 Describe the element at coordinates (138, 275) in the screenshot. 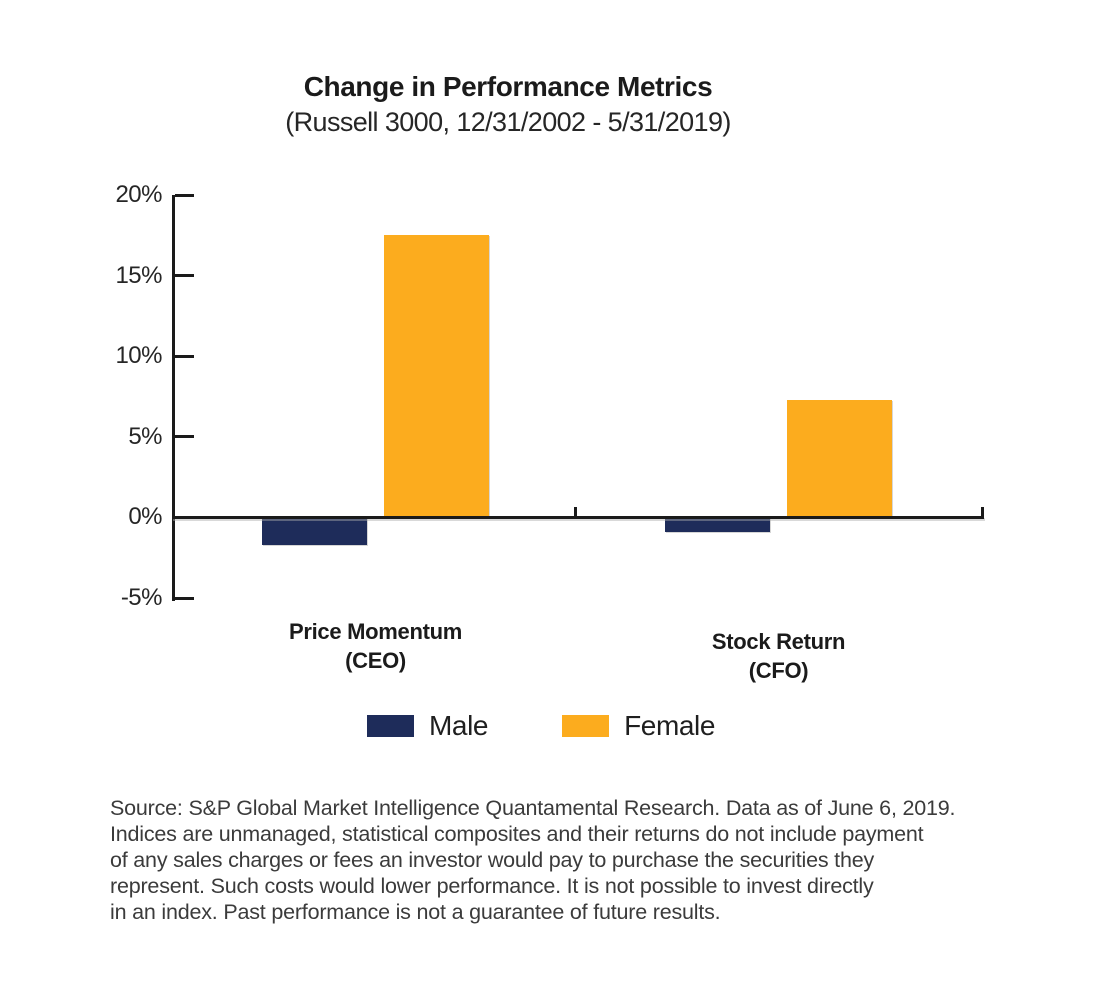

I see `y-tick-label: 15%` at that location.